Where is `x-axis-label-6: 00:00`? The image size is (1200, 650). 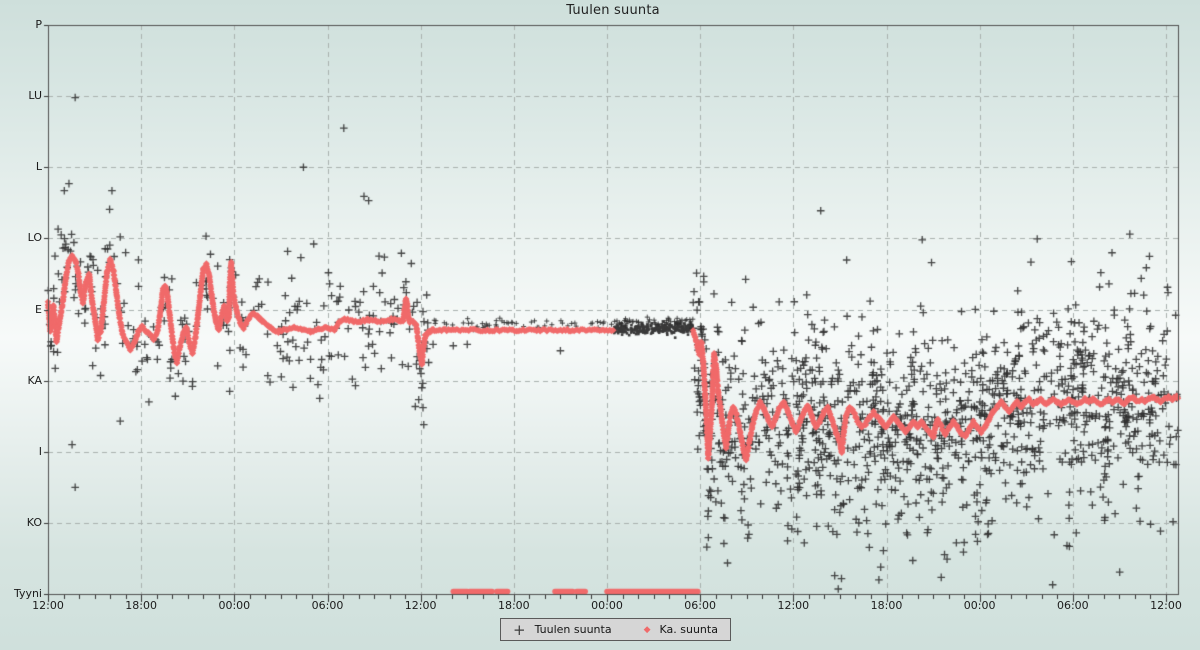 x-axis-label-6: 00:00 is located at coordinates (607, 605).